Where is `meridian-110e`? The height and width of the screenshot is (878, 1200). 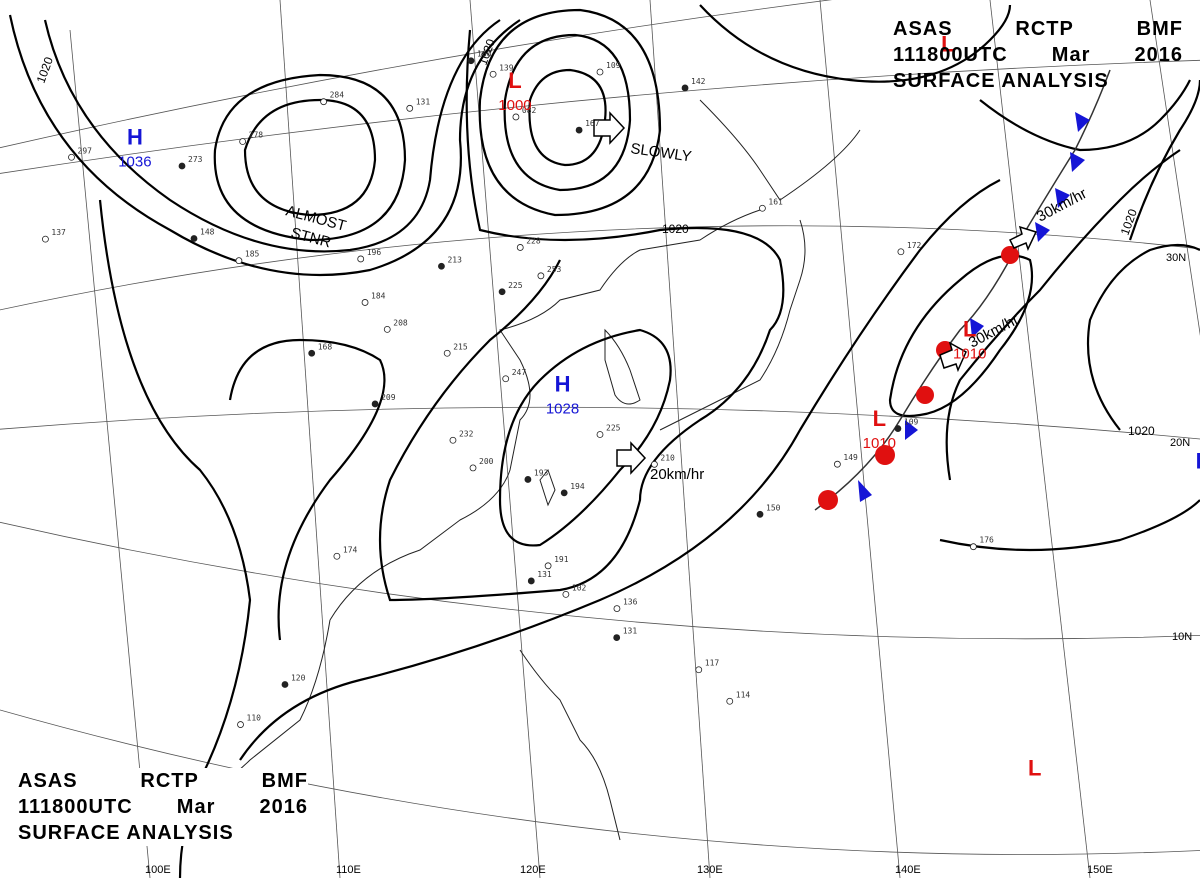 meridian-110e is located at coordinates (310, 439).